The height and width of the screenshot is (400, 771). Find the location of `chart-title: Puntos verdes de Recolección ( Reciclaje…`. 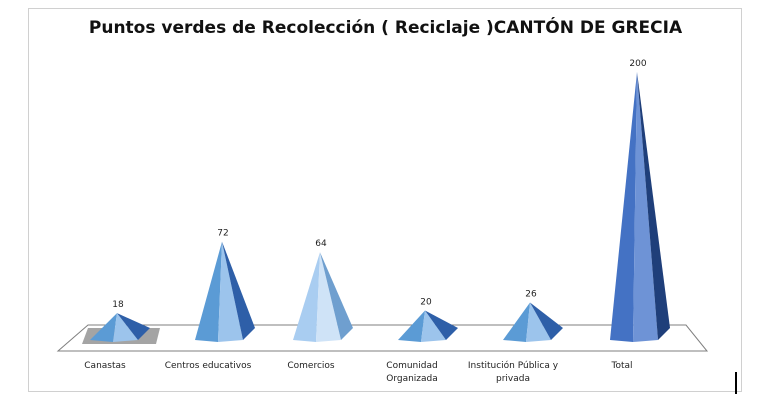

chart-title: Puntos verdes de Recolección ( Reciclaje… is located at coordinates (385, 28).